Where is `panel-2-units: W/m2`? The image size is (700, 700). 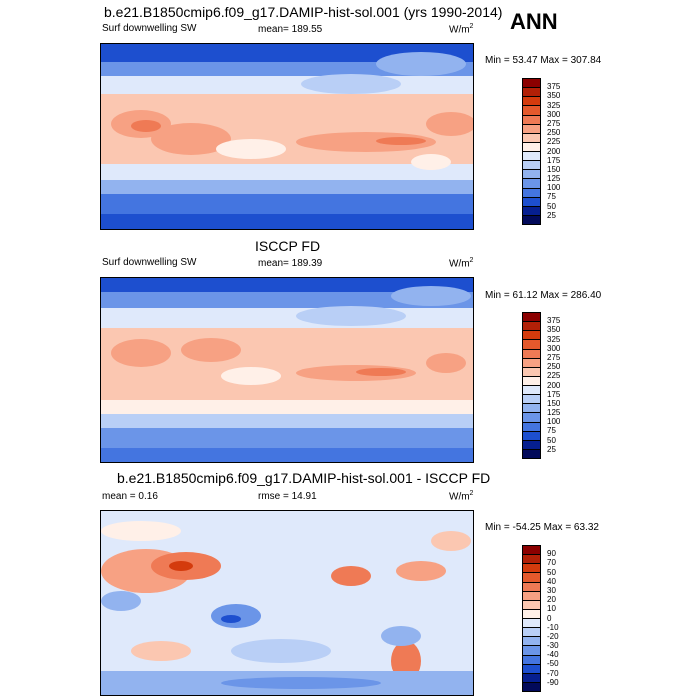 panel-2-units: W/m2 is located at coordinates (461, 263).